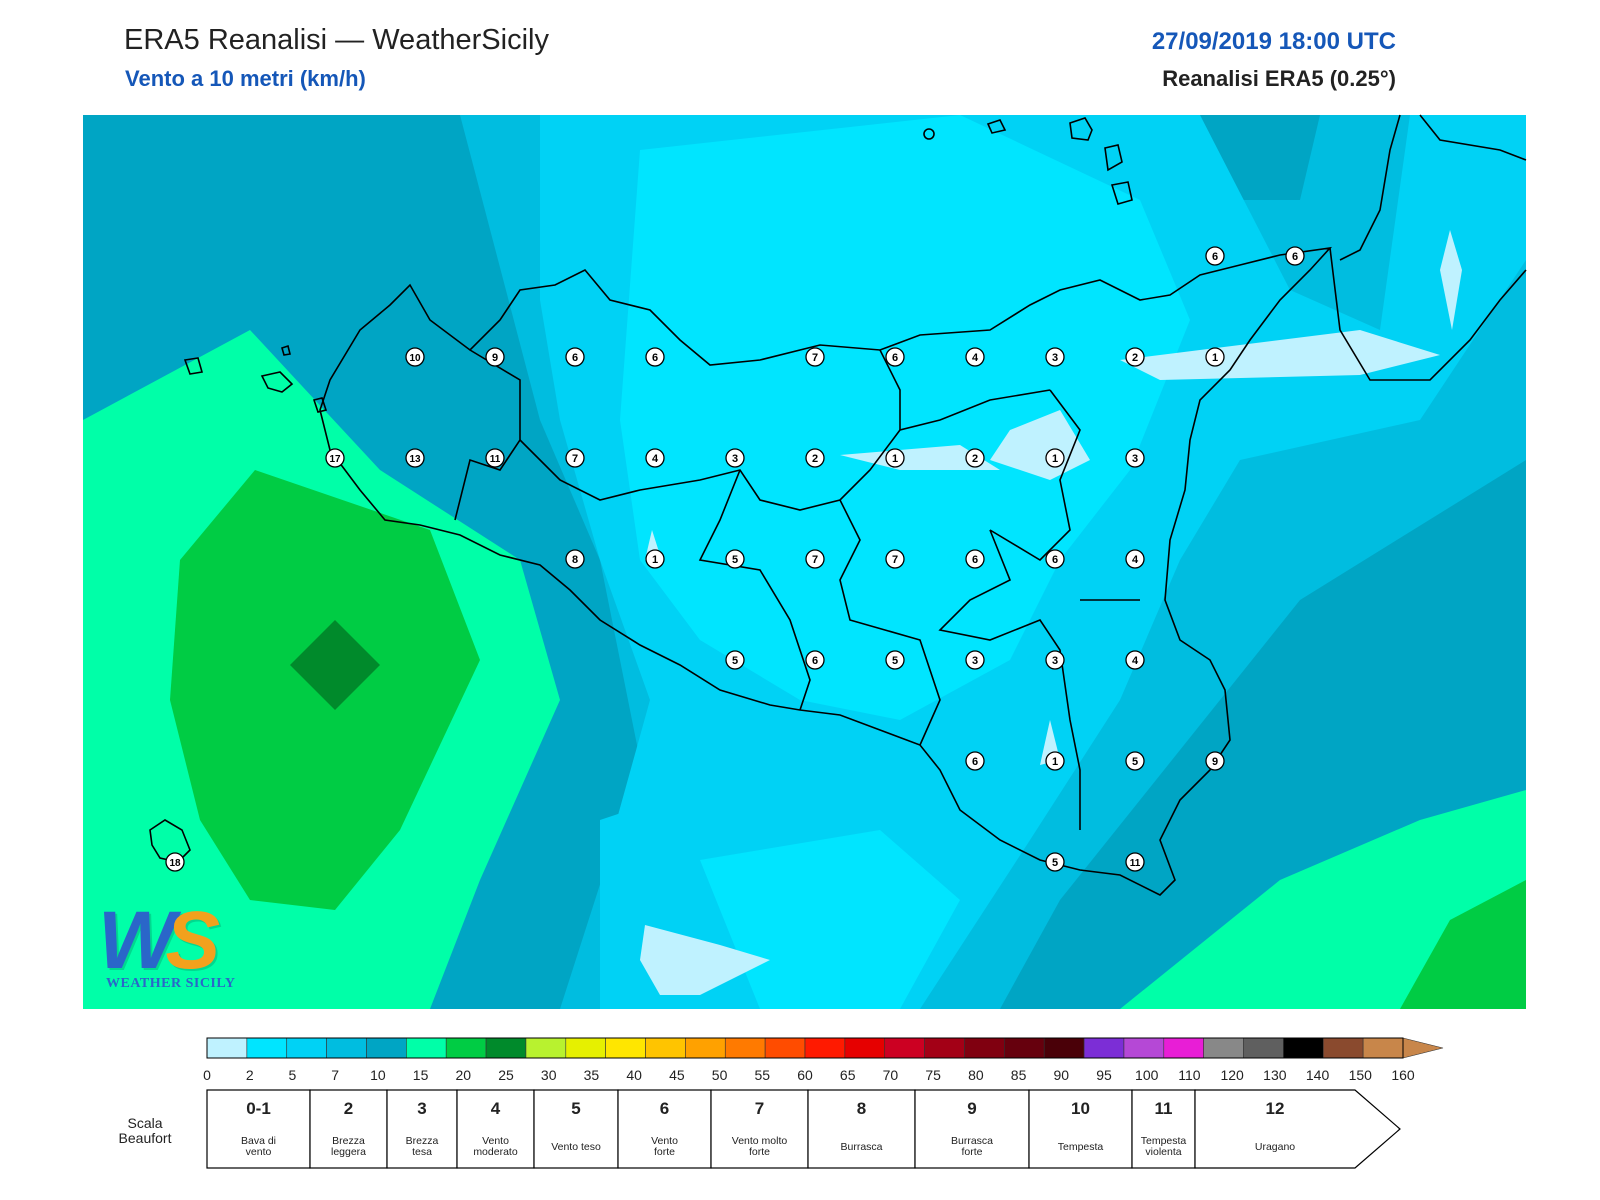  I want to click on station-marker: 8, so click(575, 559).